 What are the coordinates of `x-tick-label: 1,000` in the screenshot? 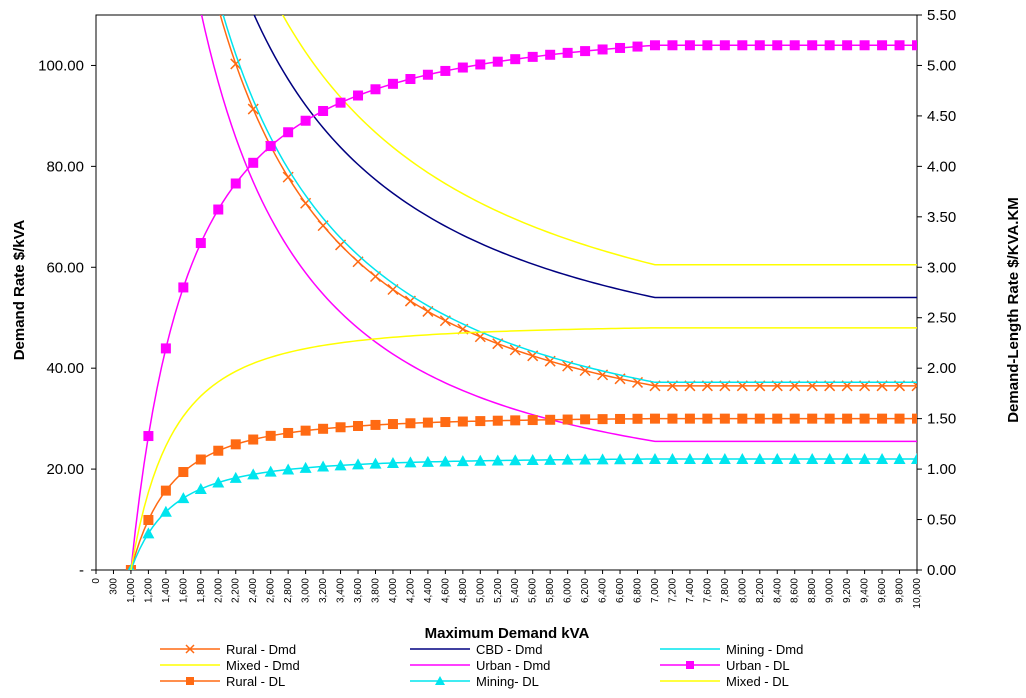 It's located at (131, 590).